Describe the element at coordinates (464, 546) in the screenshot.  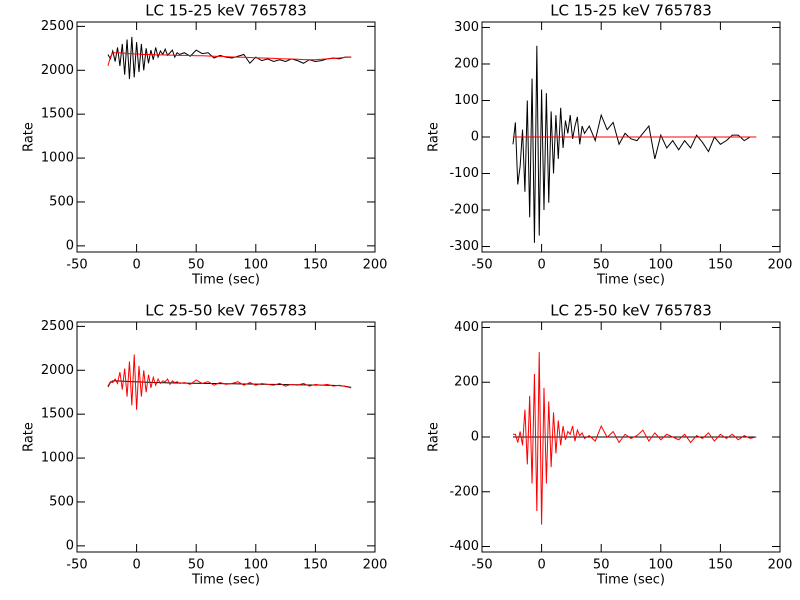
I see `y-tick-label: -400` at that location.